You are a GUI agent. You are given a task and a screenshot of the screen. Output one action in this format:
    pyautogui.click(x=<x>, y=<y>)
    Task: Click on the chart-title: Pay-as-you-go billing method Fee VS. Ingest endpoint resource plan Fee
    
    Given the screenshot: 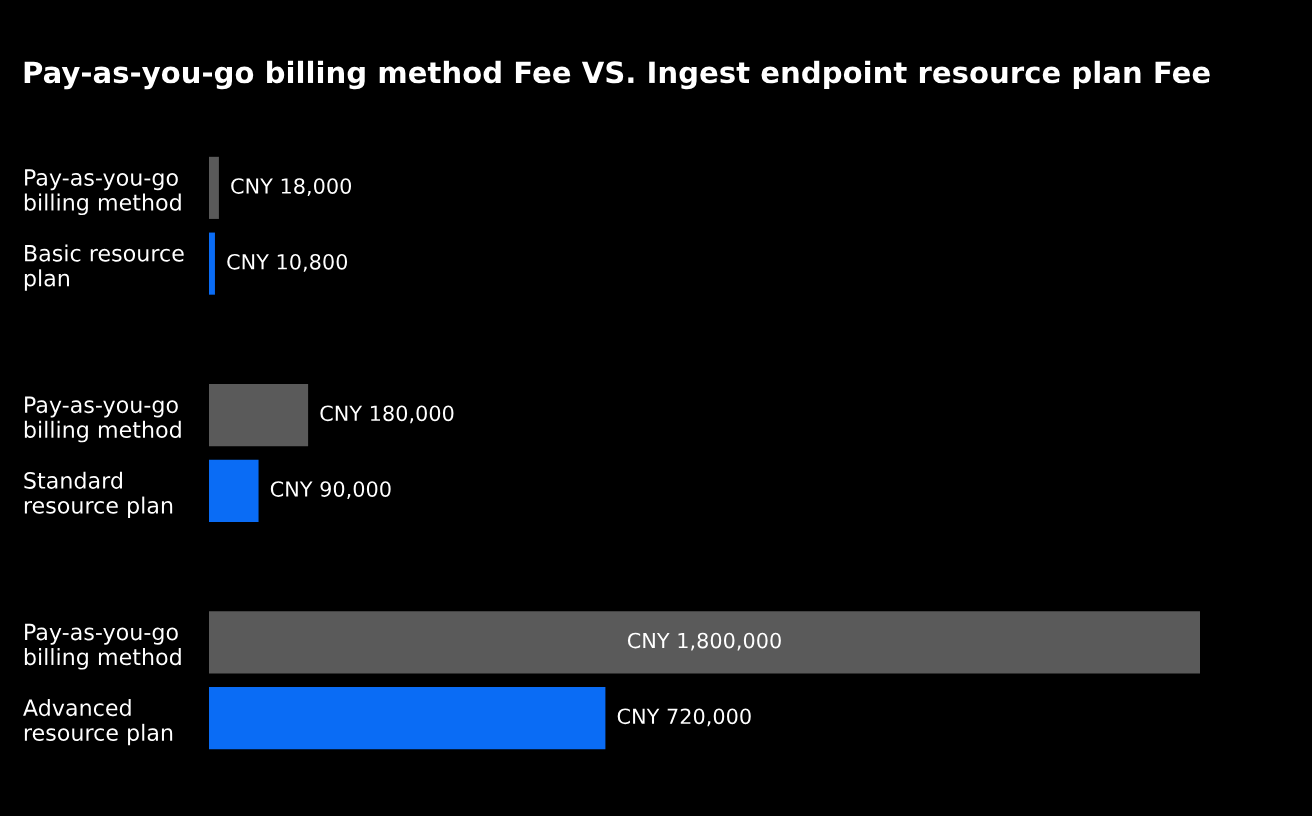 What is the action you would take?
    pyautogui.click(x=617, y=75)
    